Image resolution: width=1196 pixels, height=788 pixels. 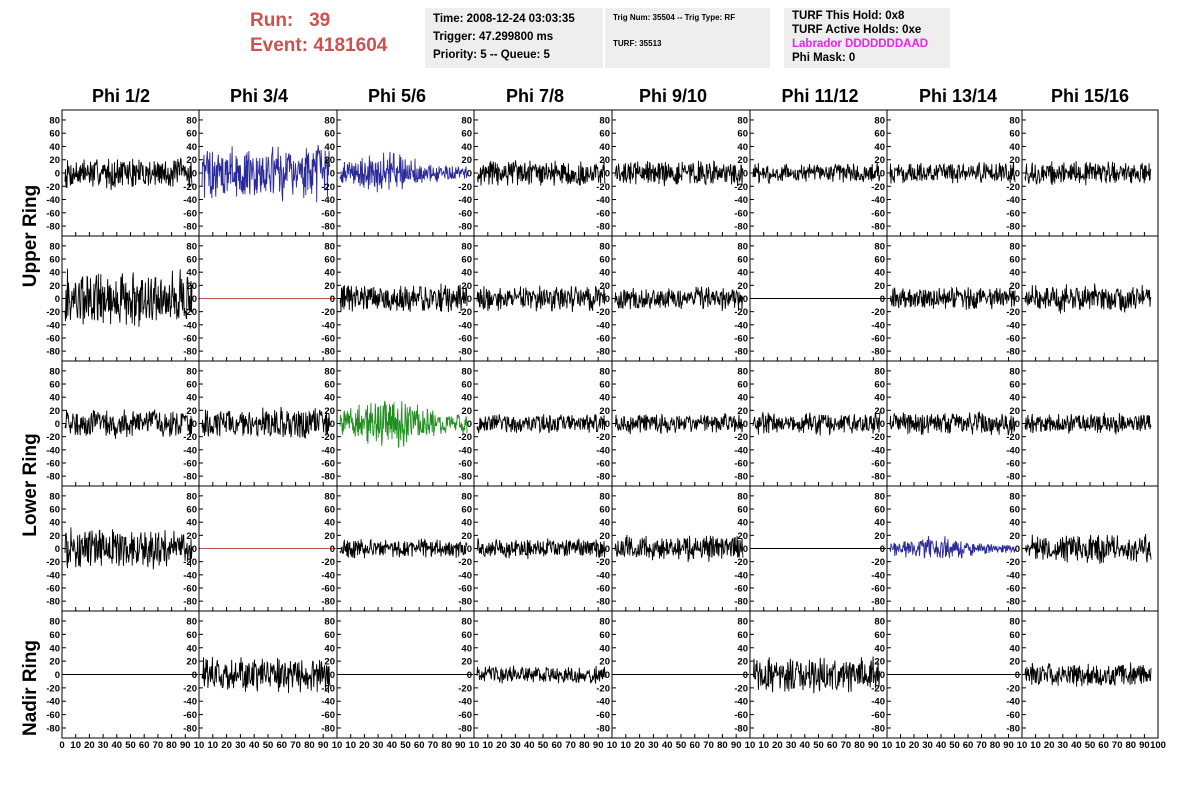 I want to click on waveform-panel-r0-c2: 80 60 40 20 0 -20 -40 -60 -80, so click(x=398, y=173).